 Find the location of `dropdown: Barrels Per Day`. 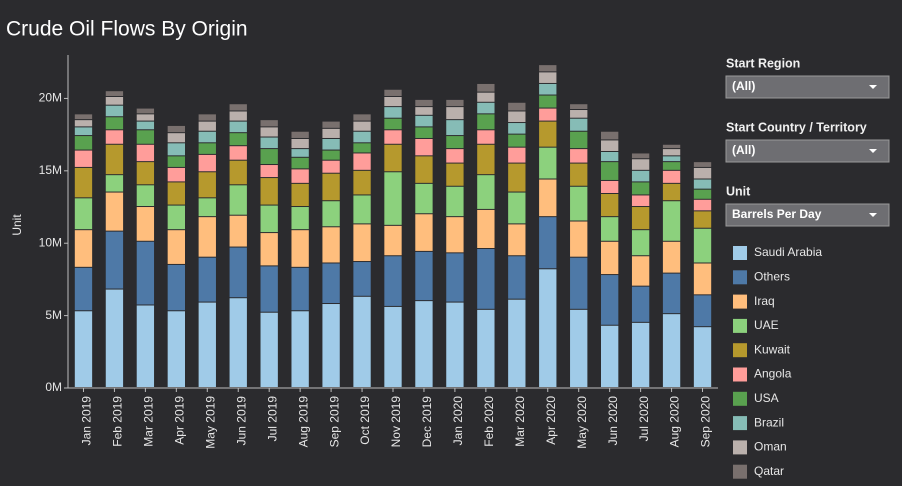

dropdown: Barrels Per Day is located at coordinates (807, 215).